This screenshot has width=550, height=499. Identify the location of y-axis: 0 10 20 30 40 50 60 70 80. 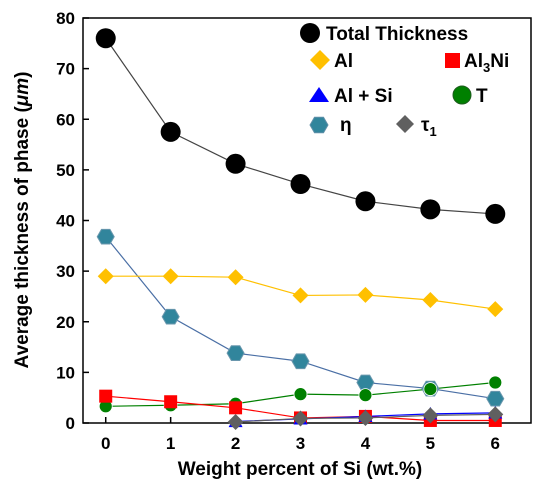
(72, 221).